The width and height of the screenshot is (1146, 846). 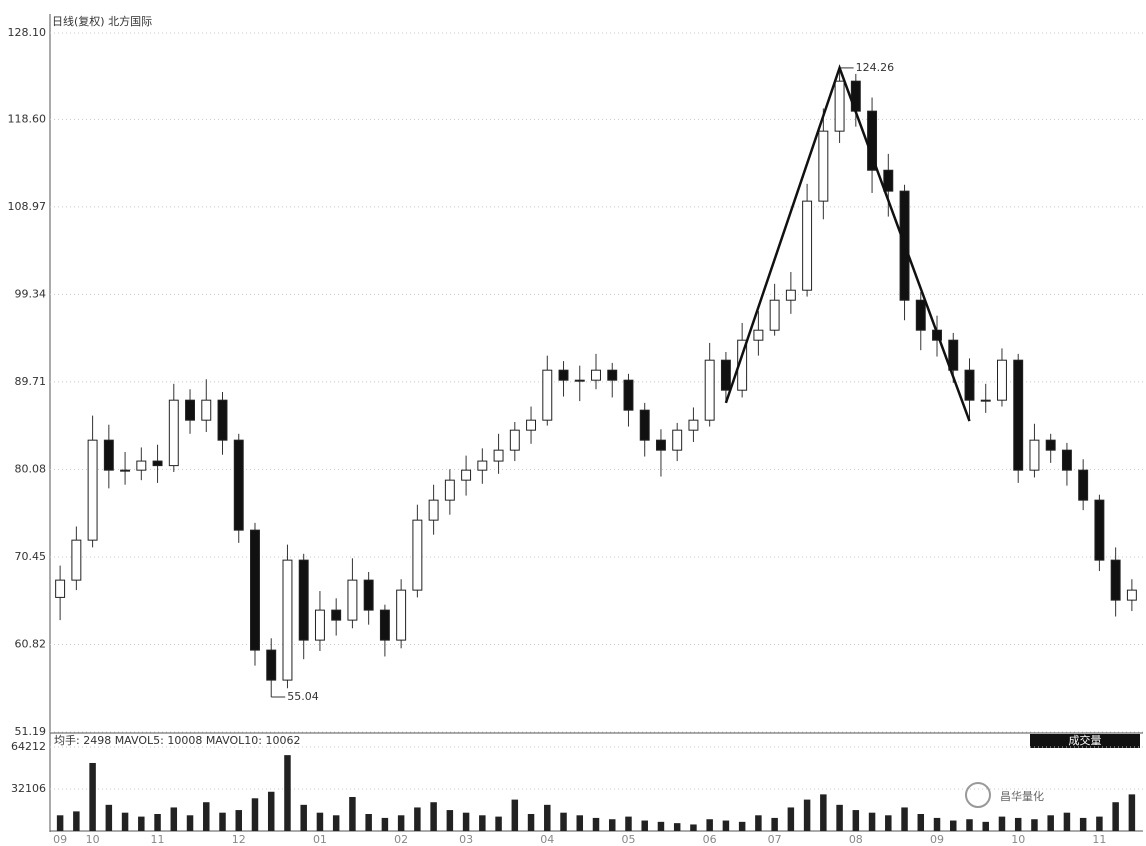 I want to click on y-tick-label: 128.10, so click(x=27, y=32).